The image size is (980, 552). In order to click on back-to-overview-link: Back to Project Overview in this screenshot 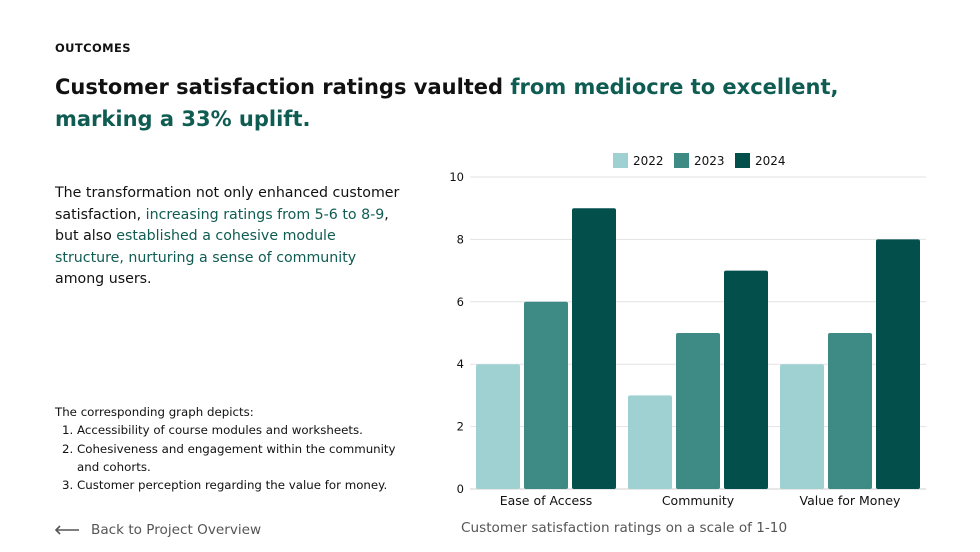, I will do `click(157, 530)`.